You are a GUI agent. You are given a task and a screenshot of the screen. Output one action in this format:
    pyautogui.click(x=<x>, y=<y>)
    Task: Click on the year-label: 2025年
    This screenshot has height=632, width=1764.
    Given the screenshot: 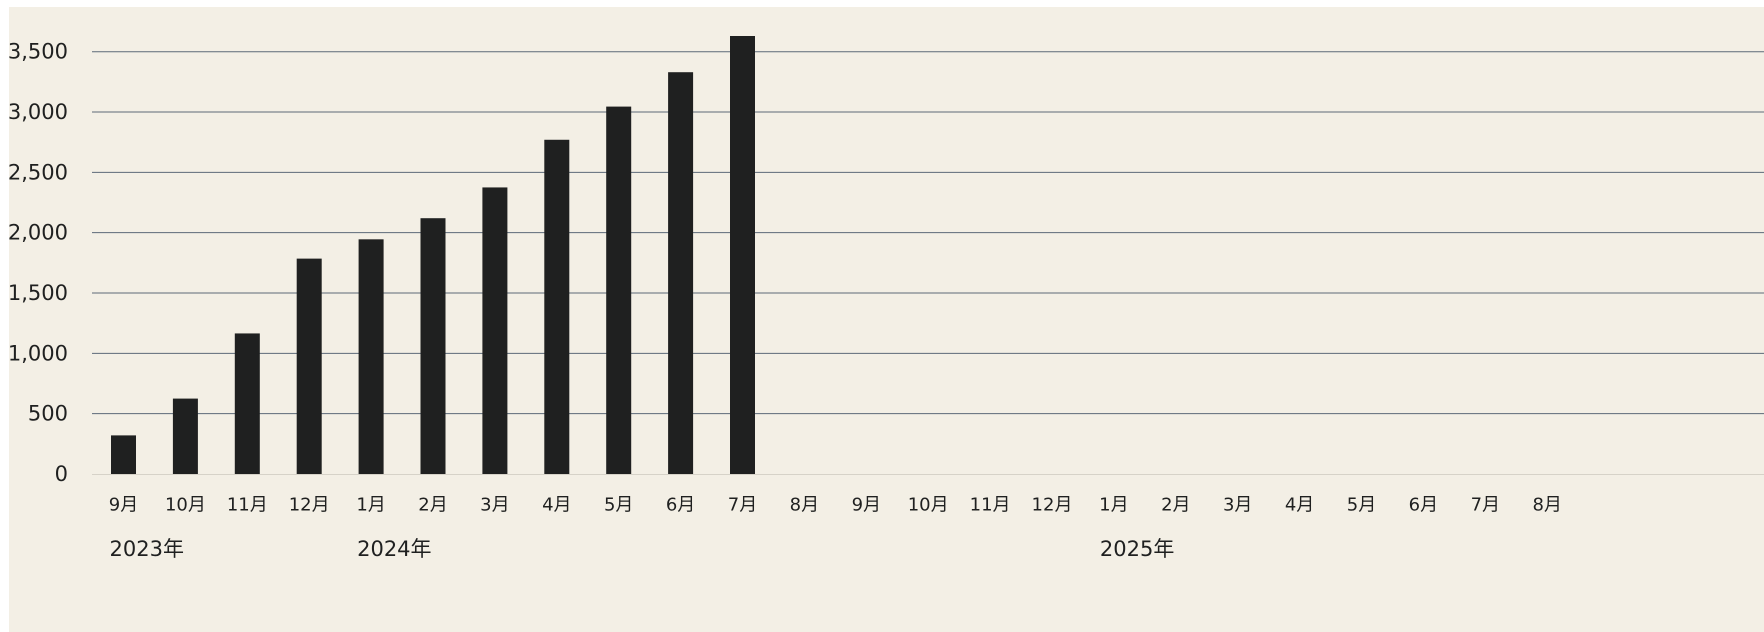 What is the action you would take?
    pyautogui.click(x=1137, y=549)
    